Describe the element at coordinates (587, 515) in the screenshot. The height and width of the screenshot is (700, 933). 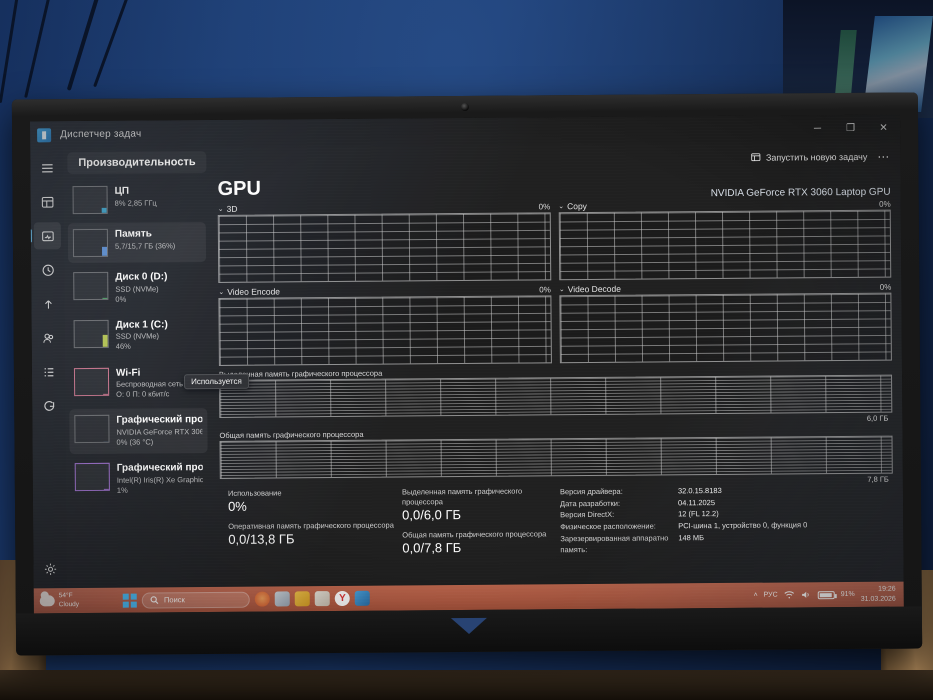
I see `directx-version-key: Версия DirectX:` at that location.